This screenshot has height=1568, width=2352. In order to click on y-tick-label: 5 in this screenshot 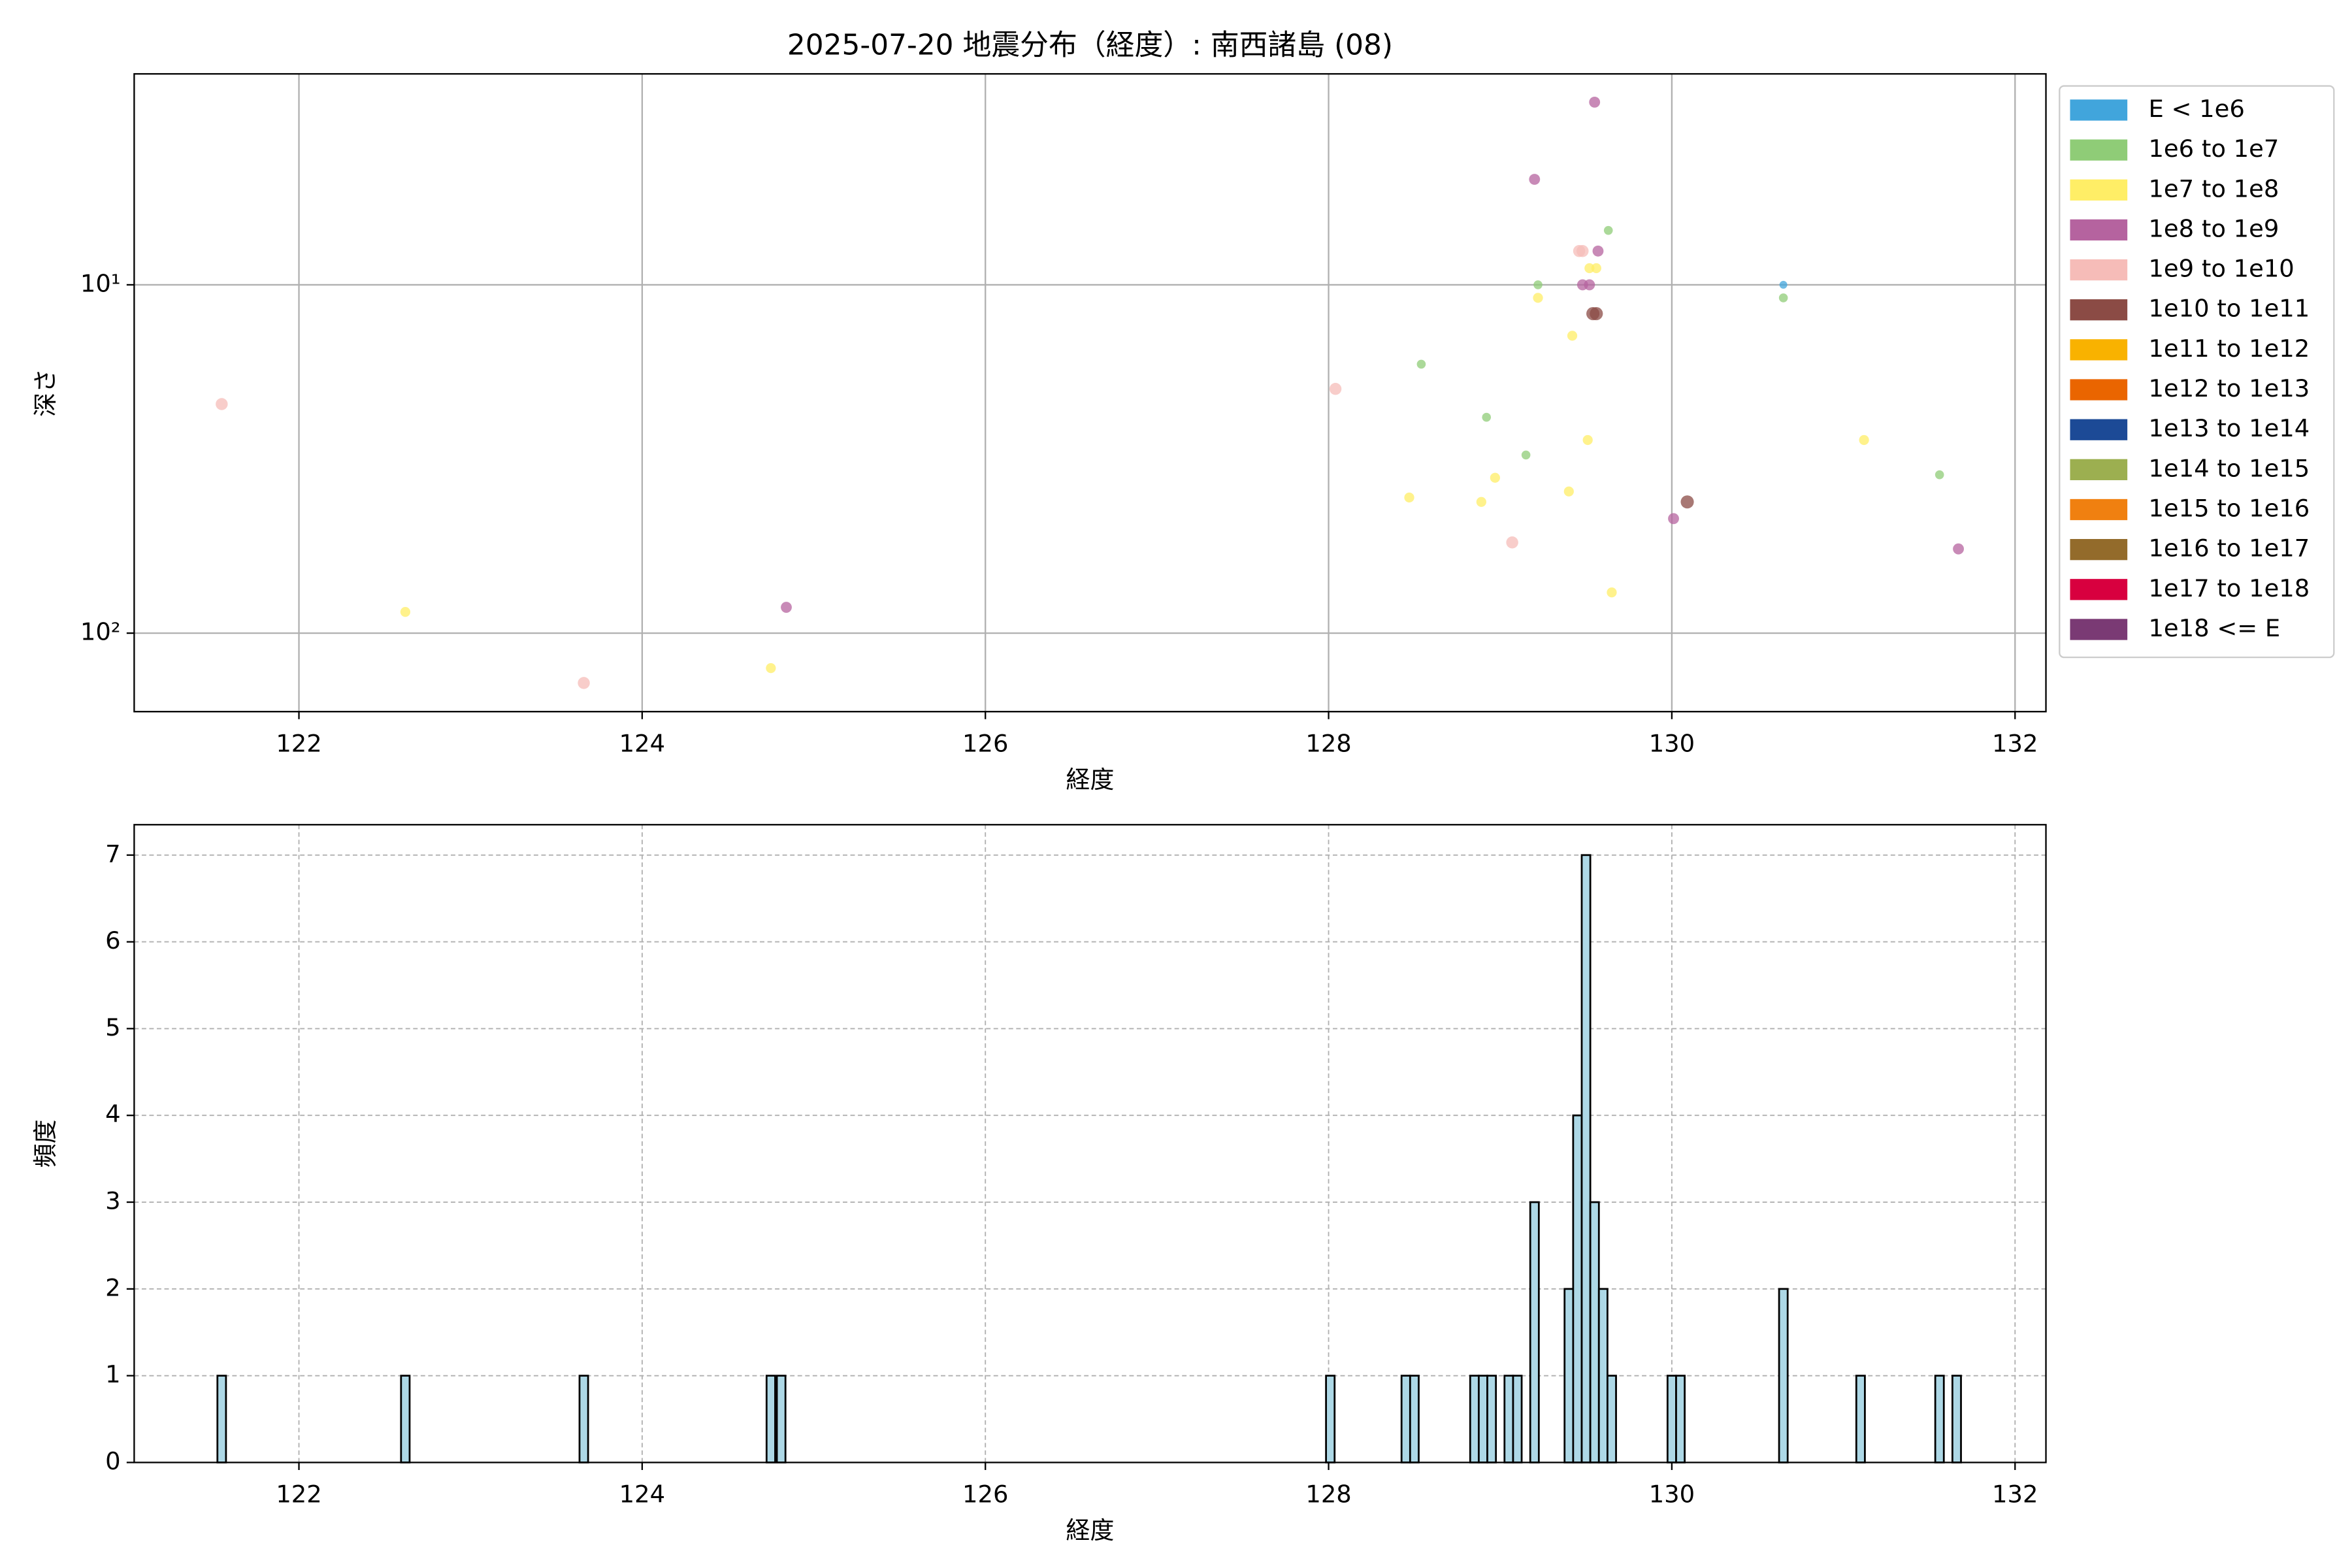, I will do `click(112, 1027)`.